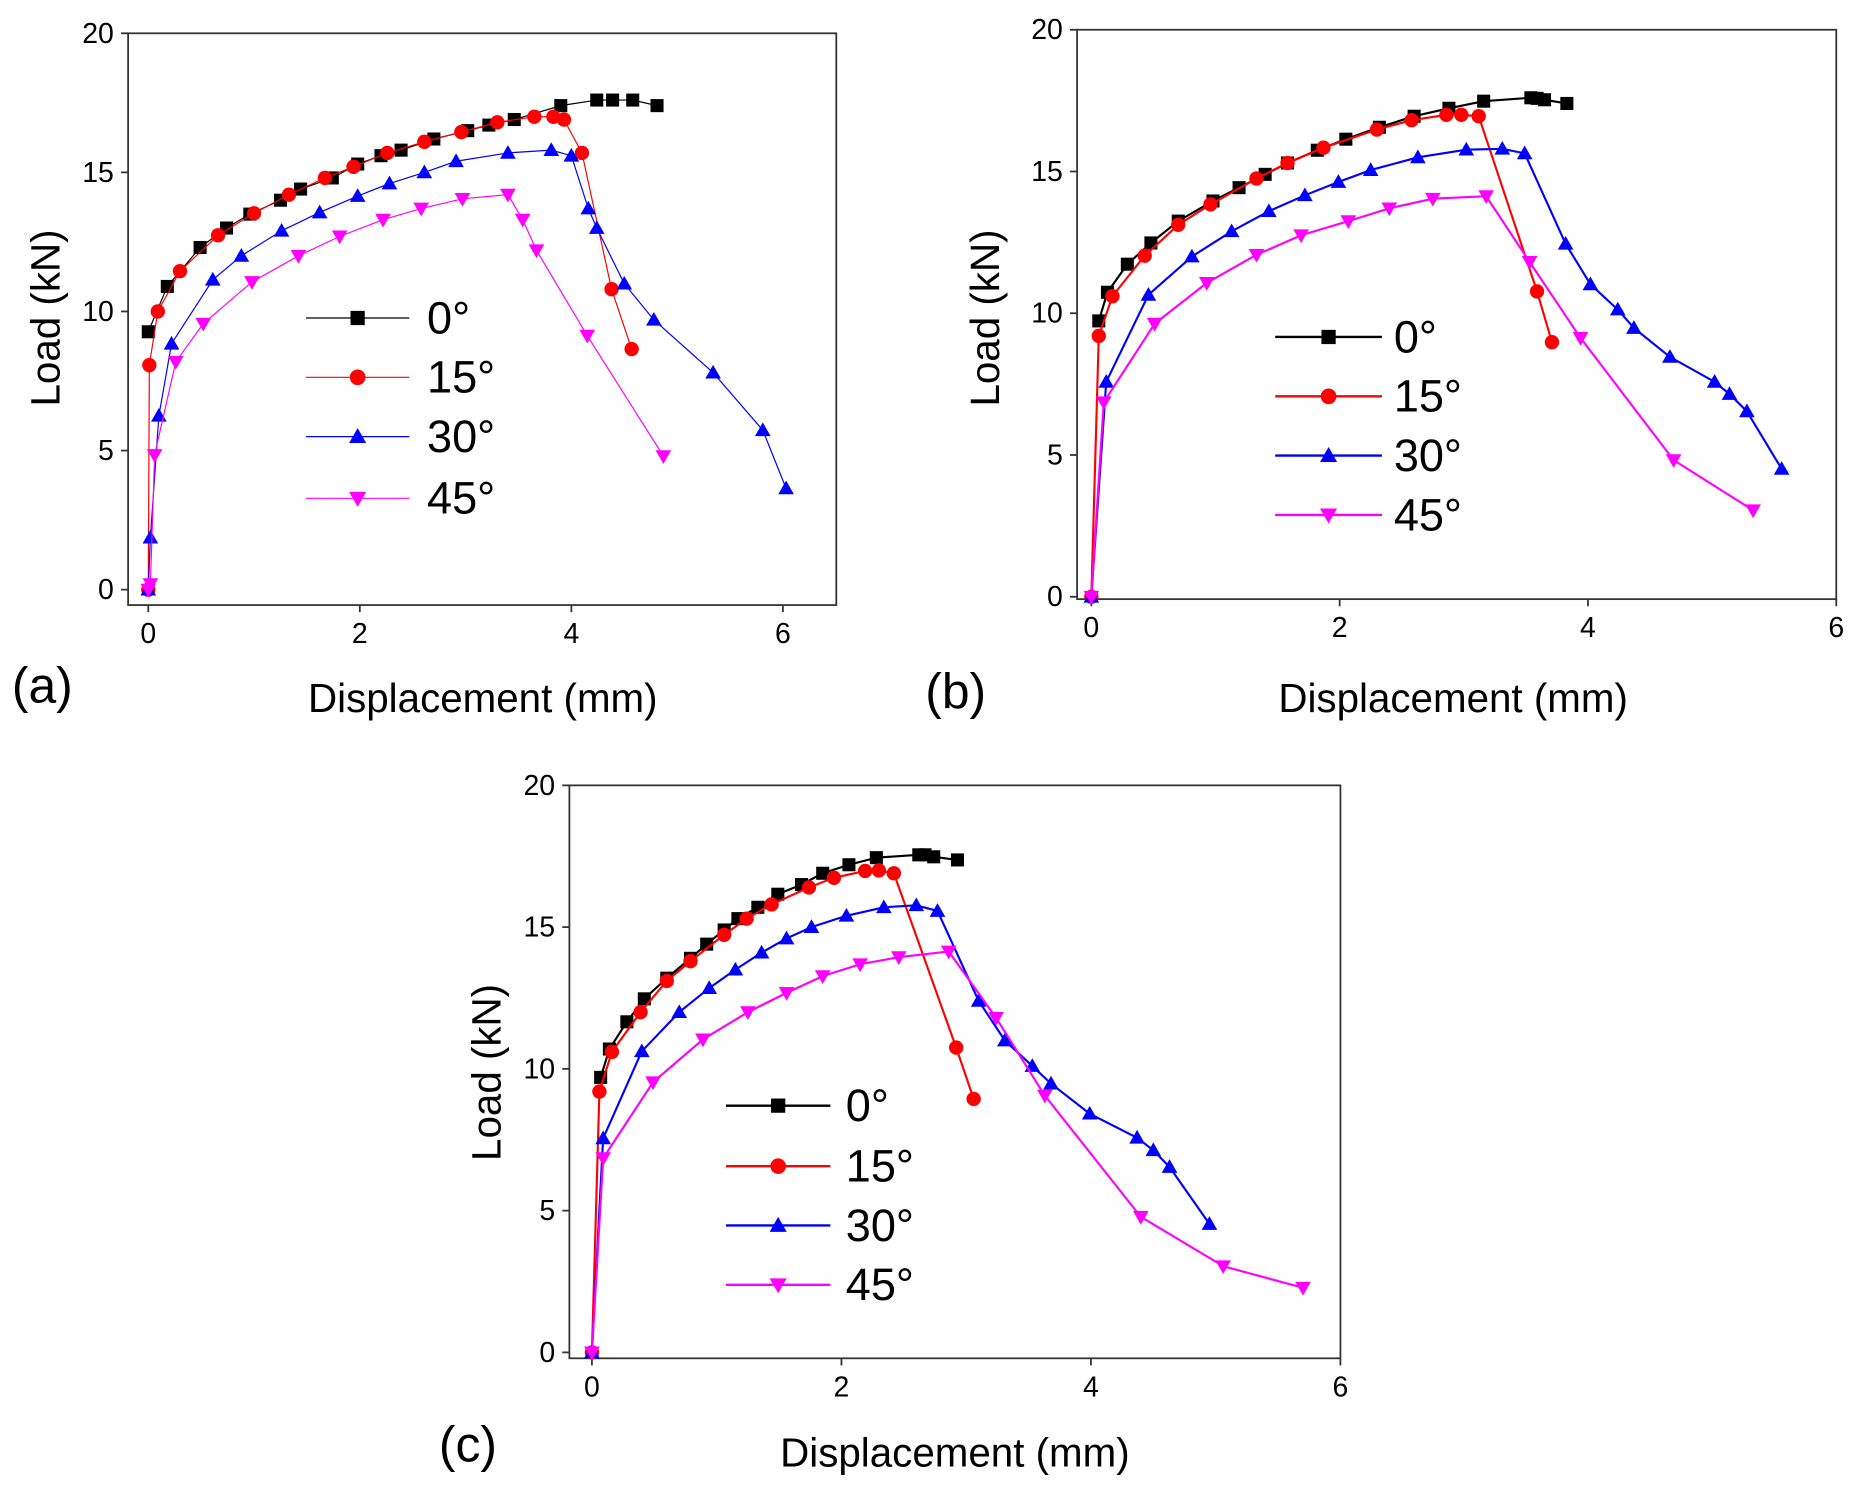  What do you see at coordinates (1340, 628) in the screenshot?
I see `x-tick-label: 2` at bounding box center [1340, 628].